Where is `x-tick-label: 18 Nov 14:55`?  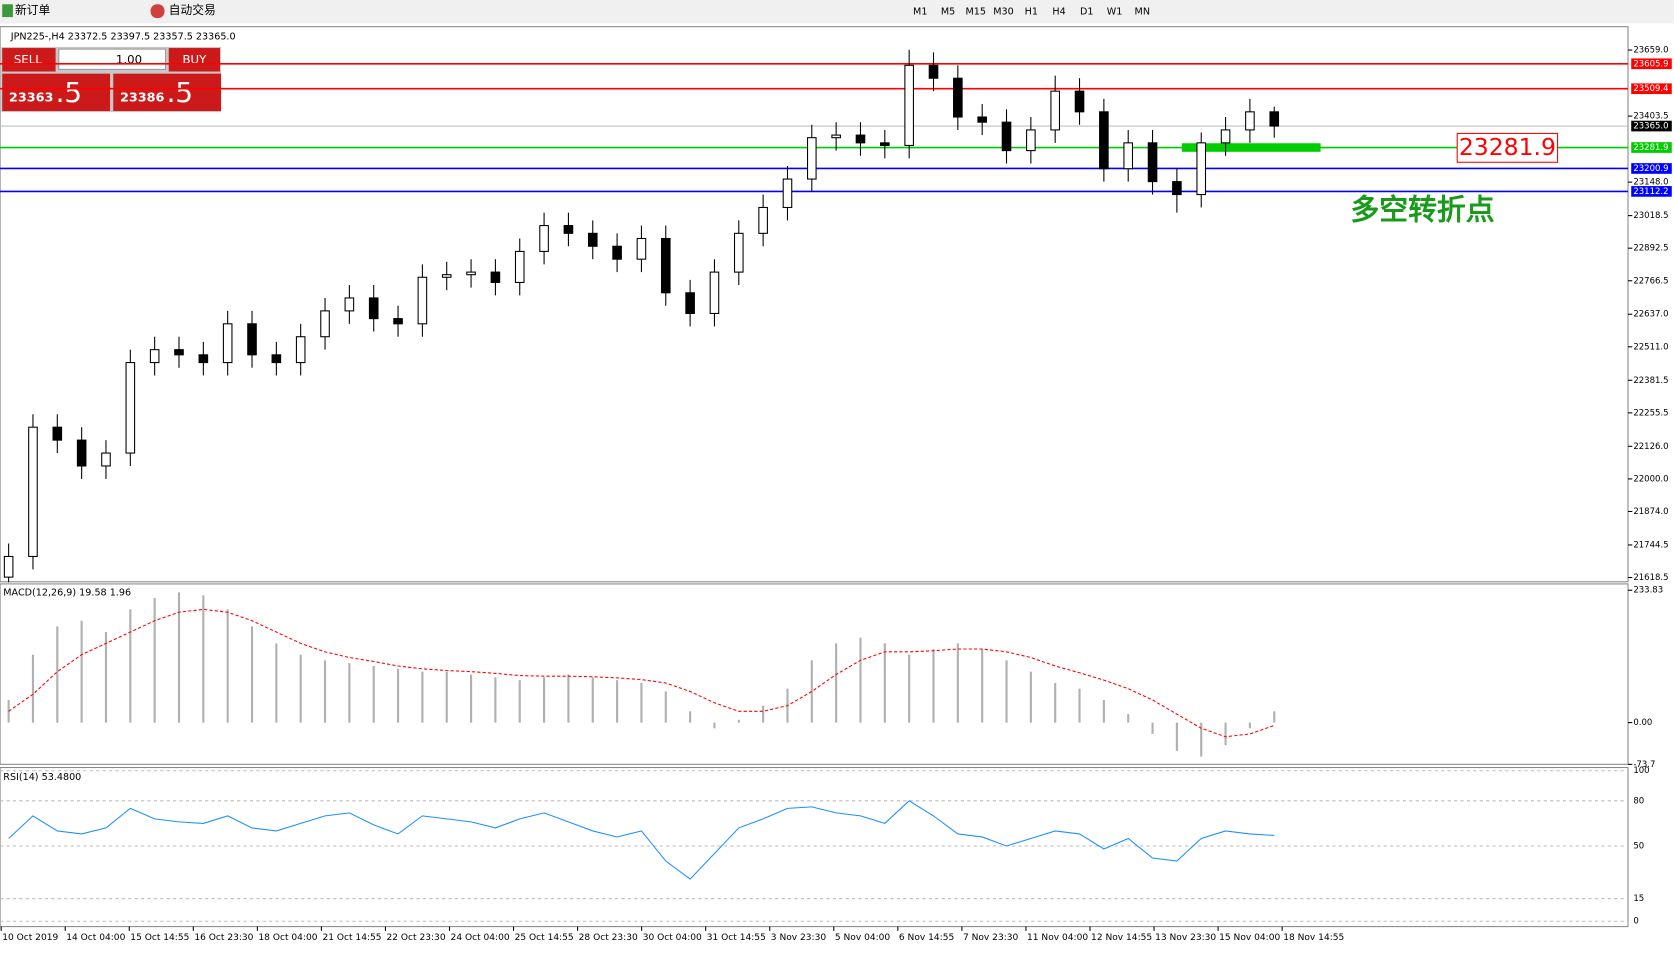 x-tick-label: 18 Nov 14:55 is located at coordinates (1313, 938).